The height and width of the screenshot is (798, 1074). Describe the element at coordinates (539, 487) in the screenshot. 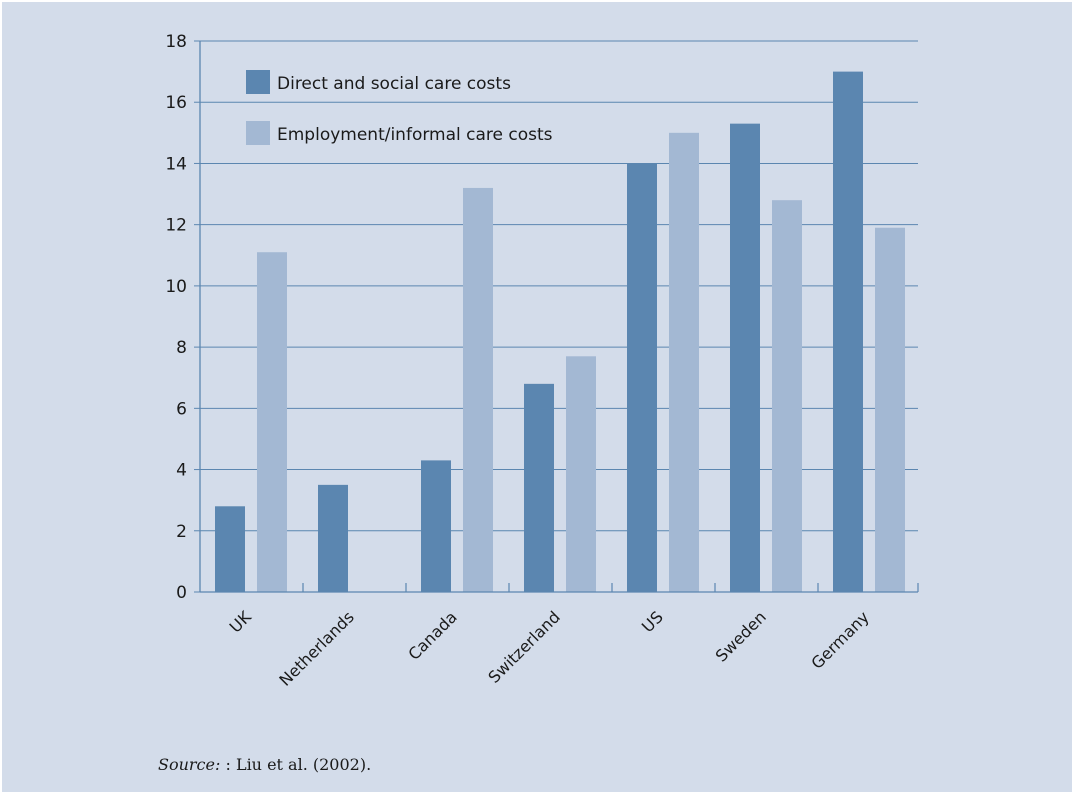

I see `bar-direct-switzerland` at that location.